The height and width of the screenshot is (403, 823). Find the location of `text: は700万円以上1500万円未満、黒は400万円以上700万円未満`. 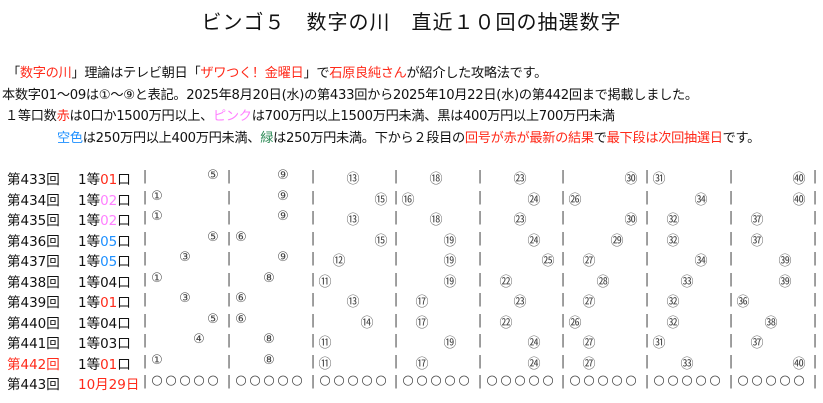

text: は700万円以上1500万円未満、黒は400万円以上700万円未満 is located at coordinates (433, 116).